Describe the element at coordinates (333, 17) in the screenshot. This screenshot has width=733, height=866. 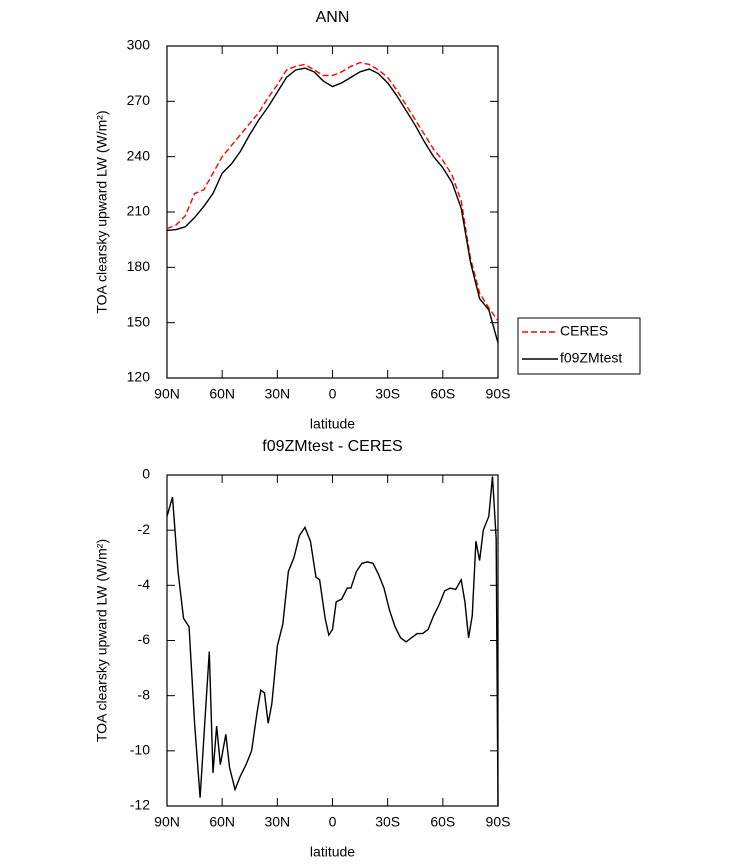
I see `chart-title: ANN` at that location.